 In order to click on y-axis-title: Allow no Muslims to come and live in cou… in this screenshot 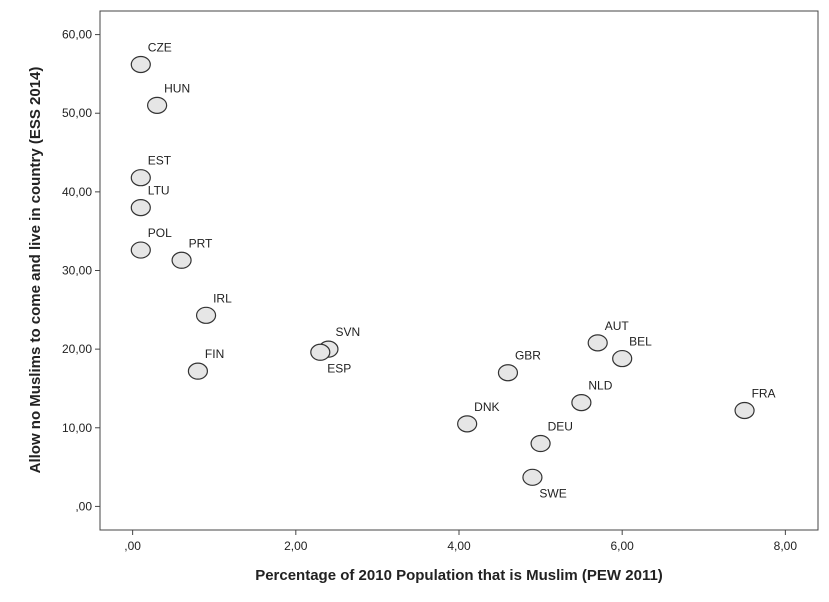, I will do `click(35, 270)`.